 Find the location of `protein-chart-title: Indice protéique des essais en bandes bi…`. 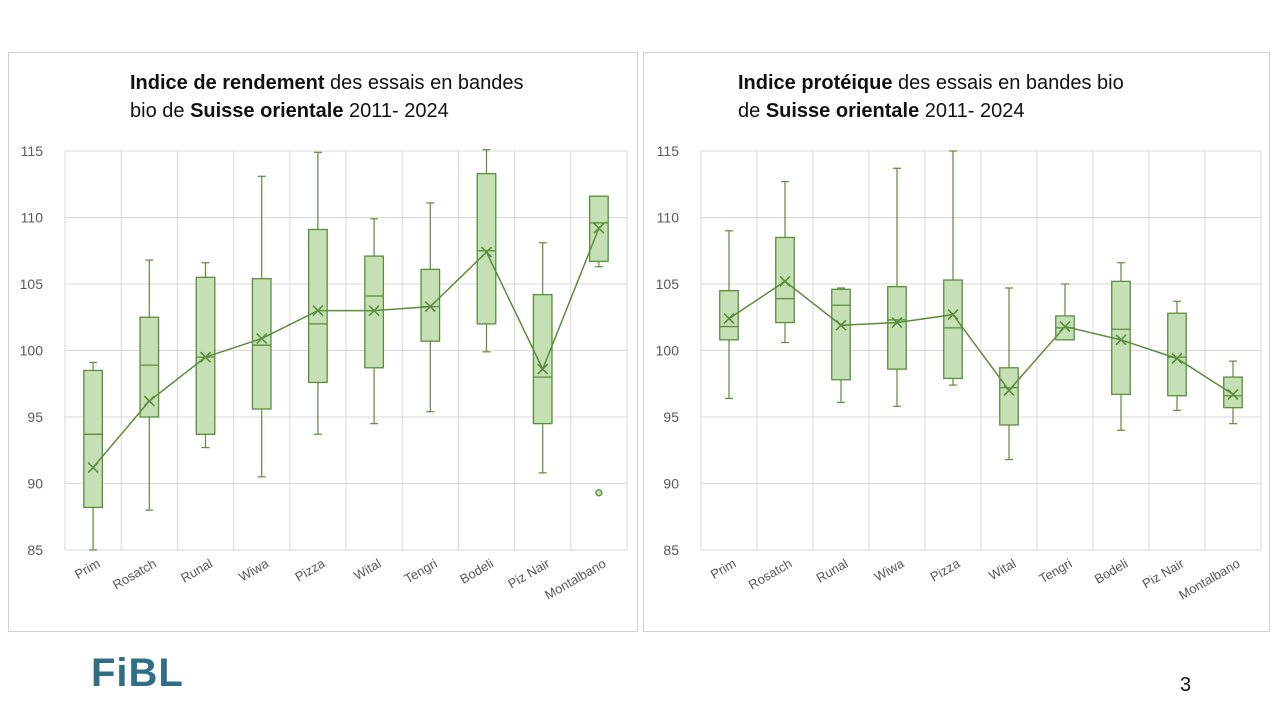

protein-chart-title: Indice protéique des essais en bandes bi… is located at coordinates (931, 97).